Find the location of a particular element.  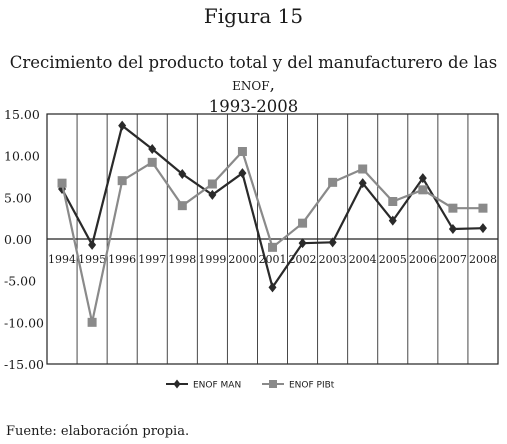

y-tick-label: 15.00 is located at coordinates (22, 114).